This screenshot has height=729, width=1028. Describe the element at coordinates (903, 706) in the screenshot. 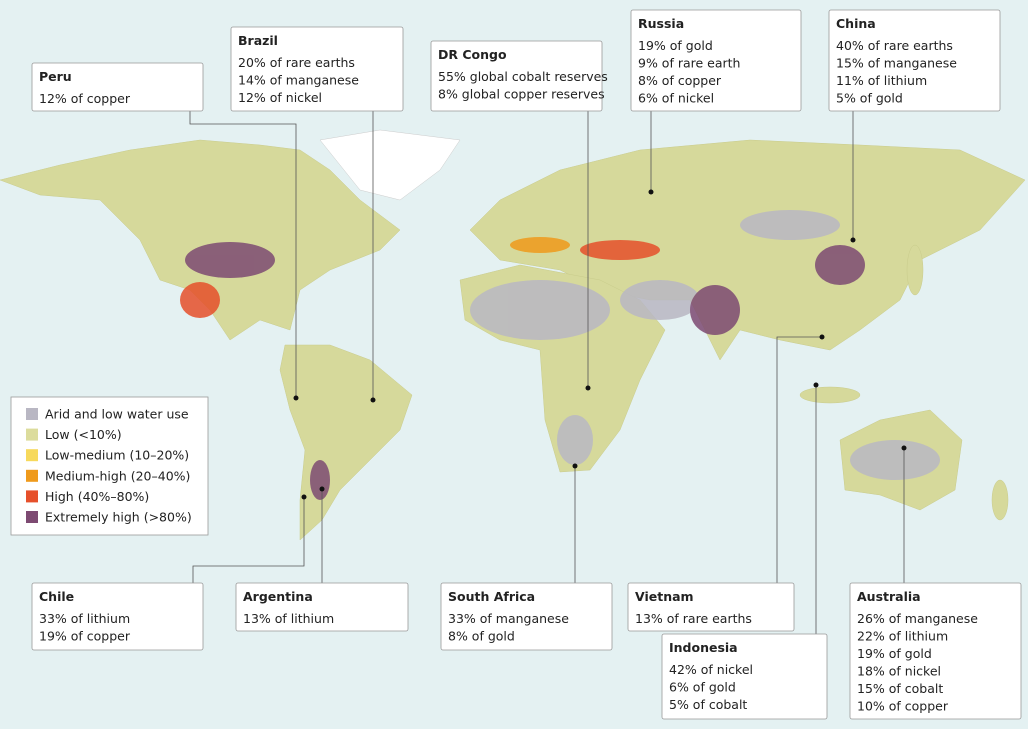

I see `callout-line: 10% of copper` at that location.